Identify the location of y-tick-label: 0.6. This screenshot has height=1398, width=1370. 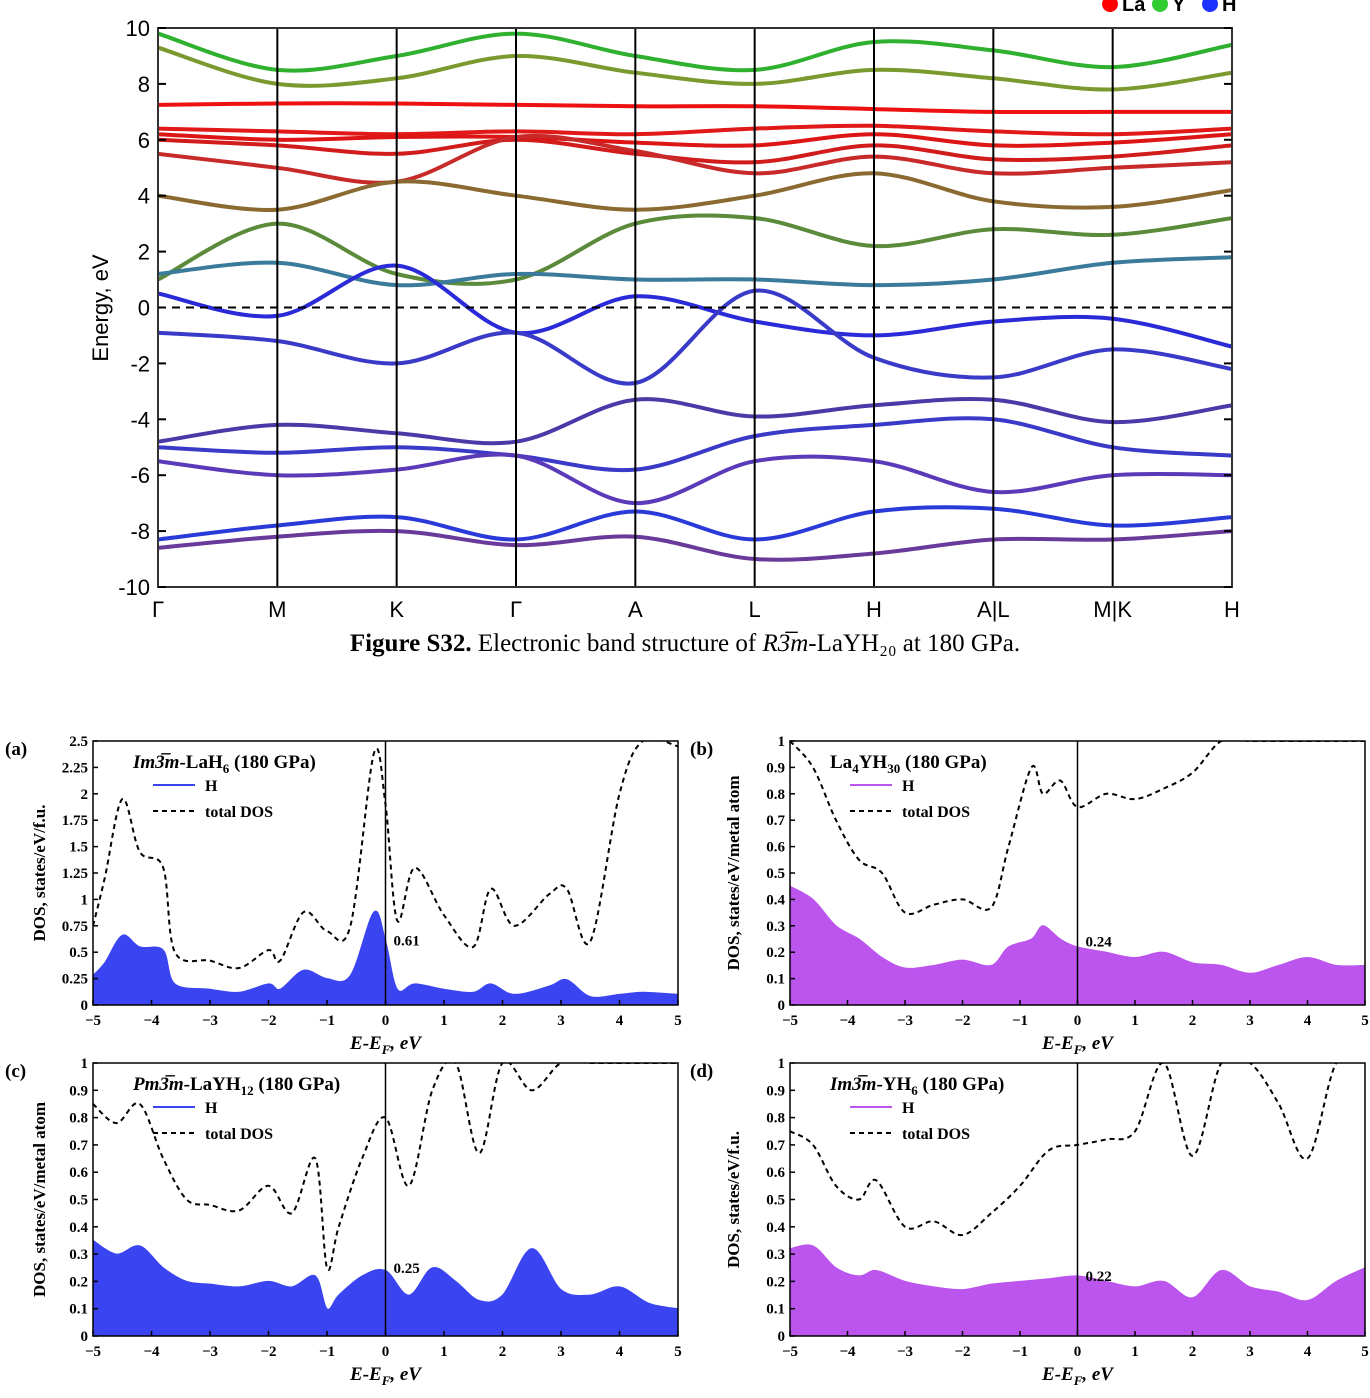
(775, 1173).